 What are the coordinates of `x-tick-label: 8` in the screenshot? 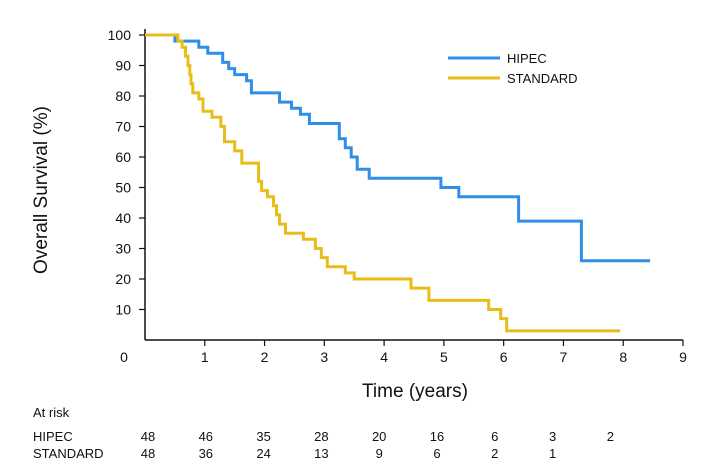 It's located at (623, 357).